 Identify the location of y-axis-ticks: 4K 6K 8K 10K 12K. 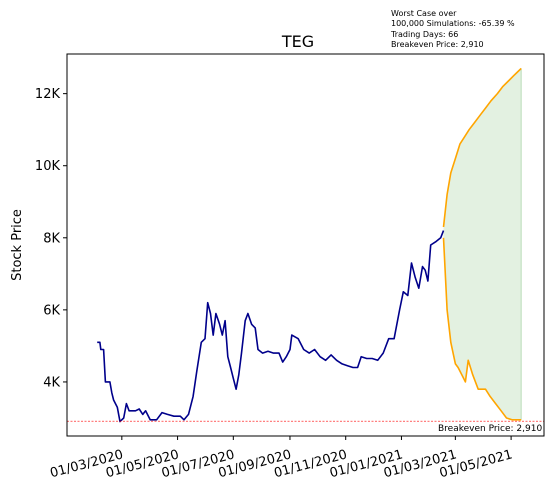
(51, 238).